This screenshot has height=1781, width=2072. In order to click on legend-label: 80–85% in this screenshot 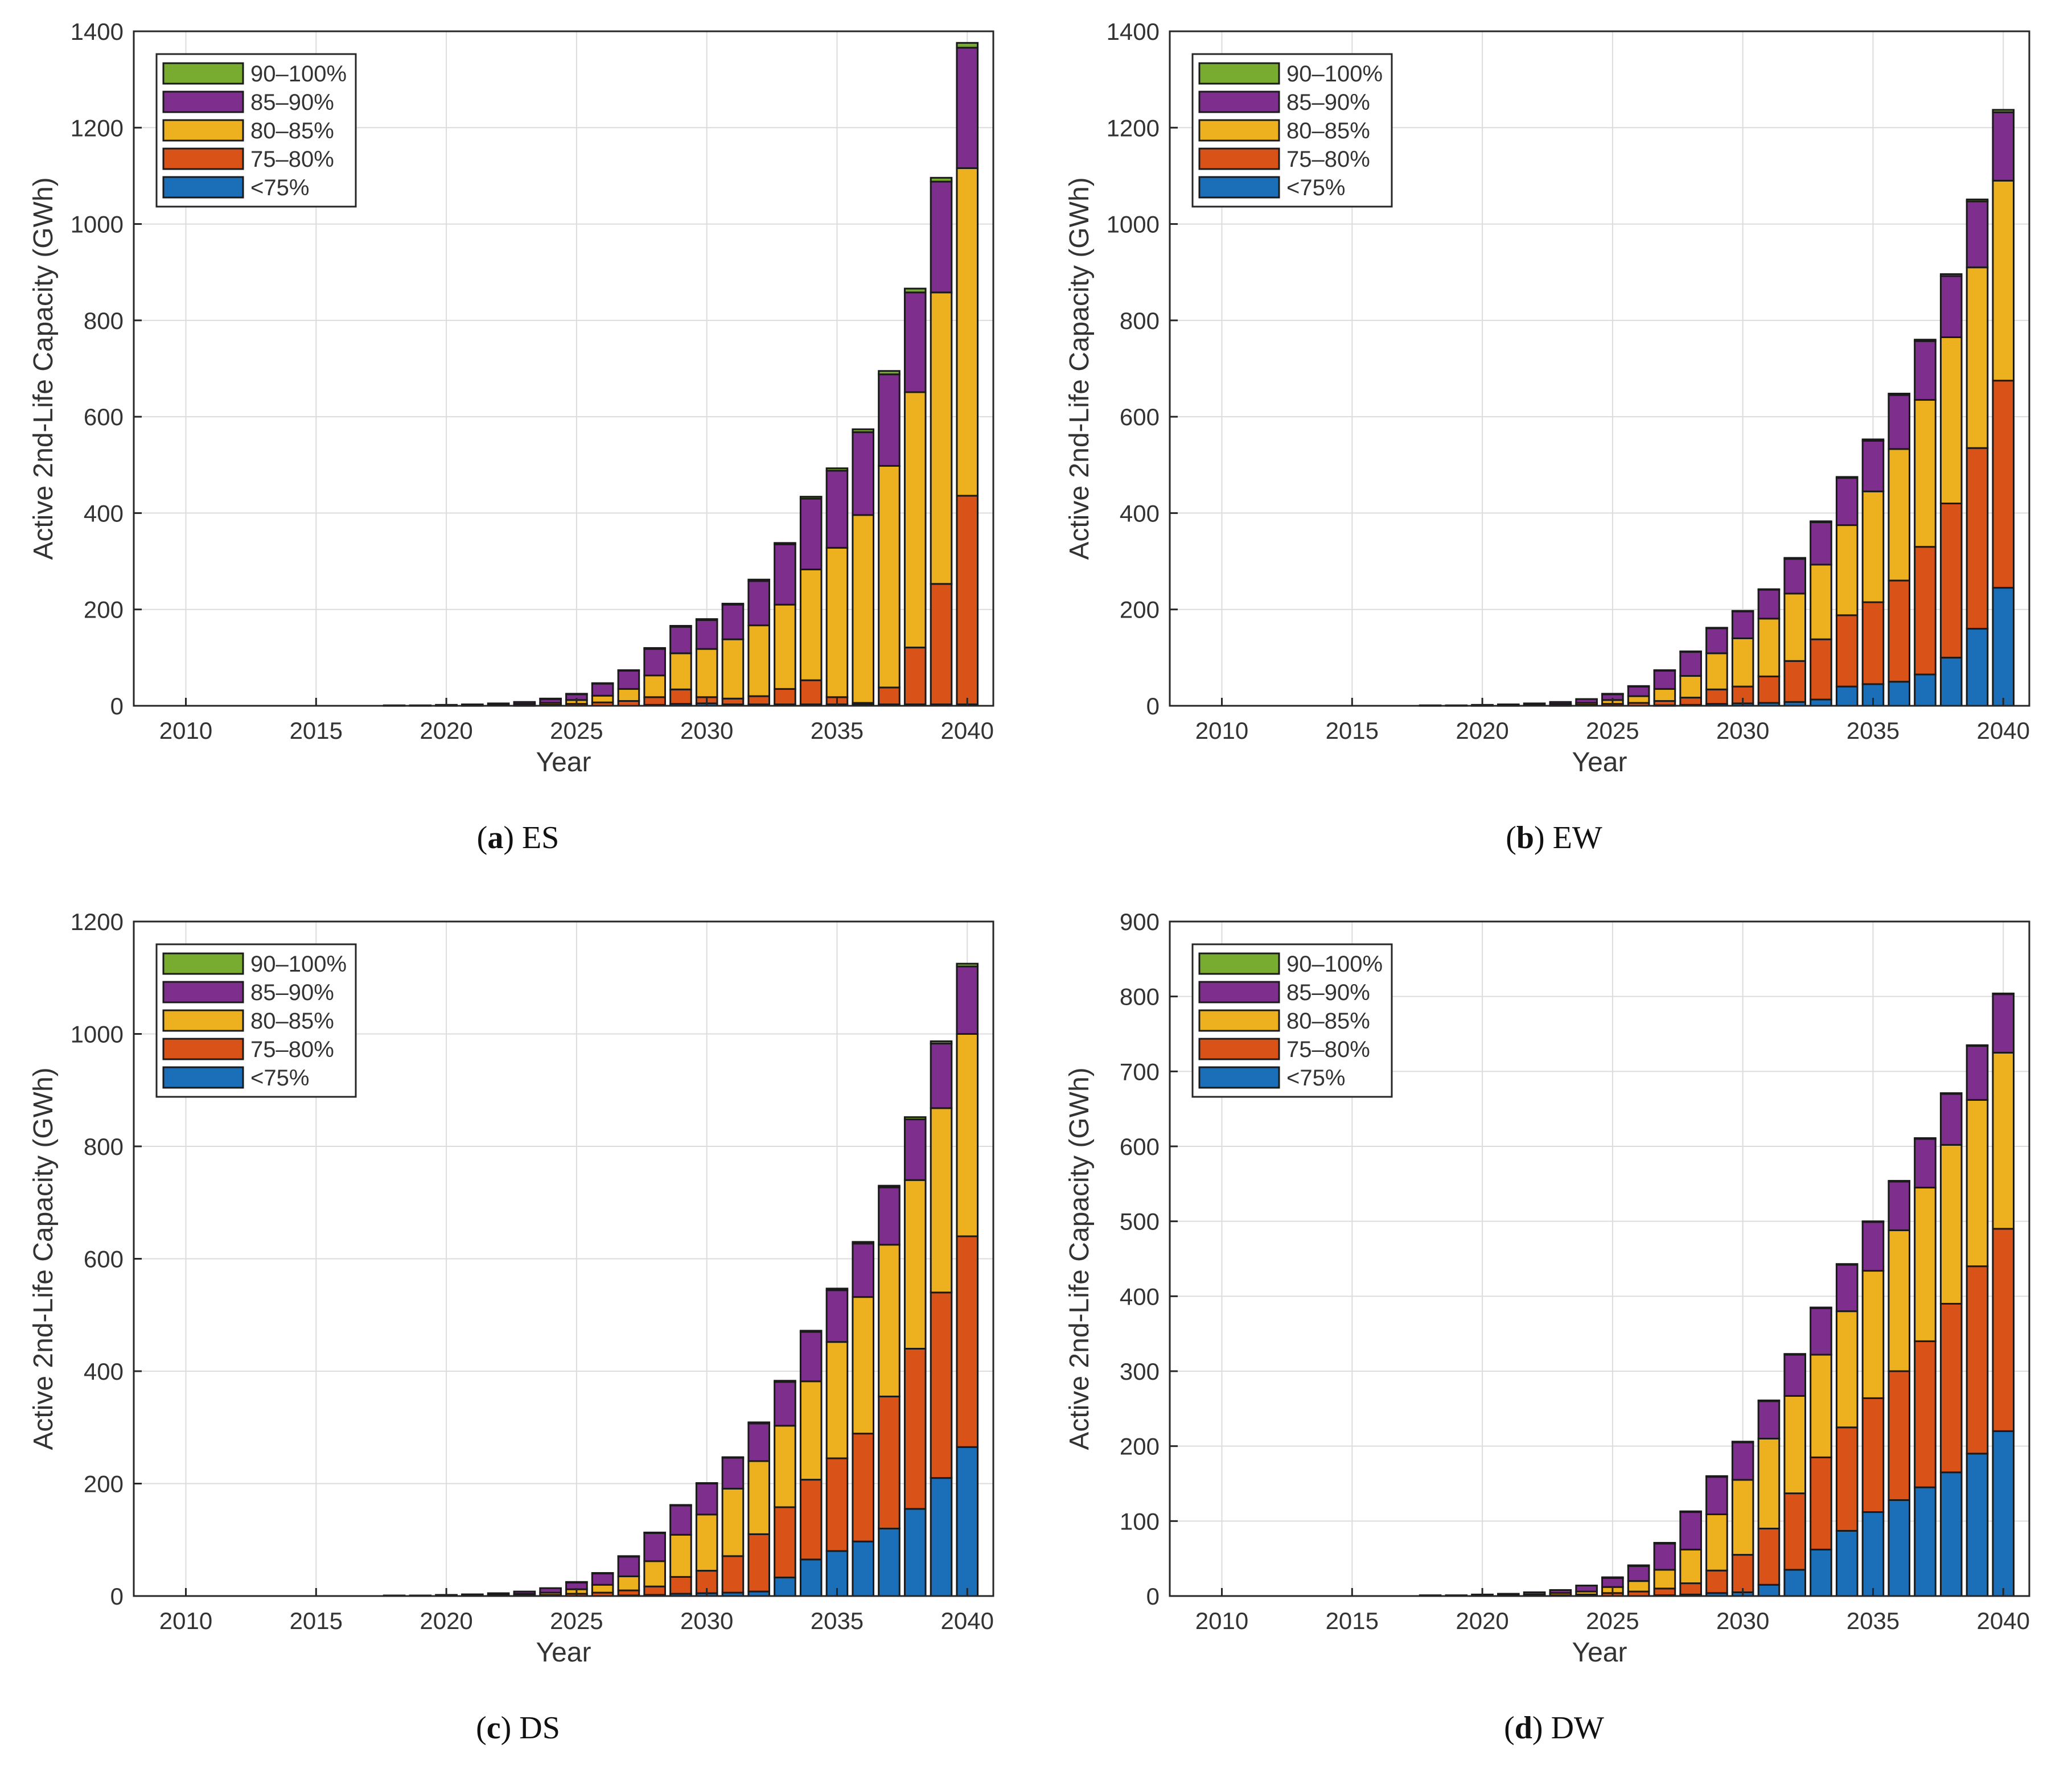, I will do `click(1328, 130)`.